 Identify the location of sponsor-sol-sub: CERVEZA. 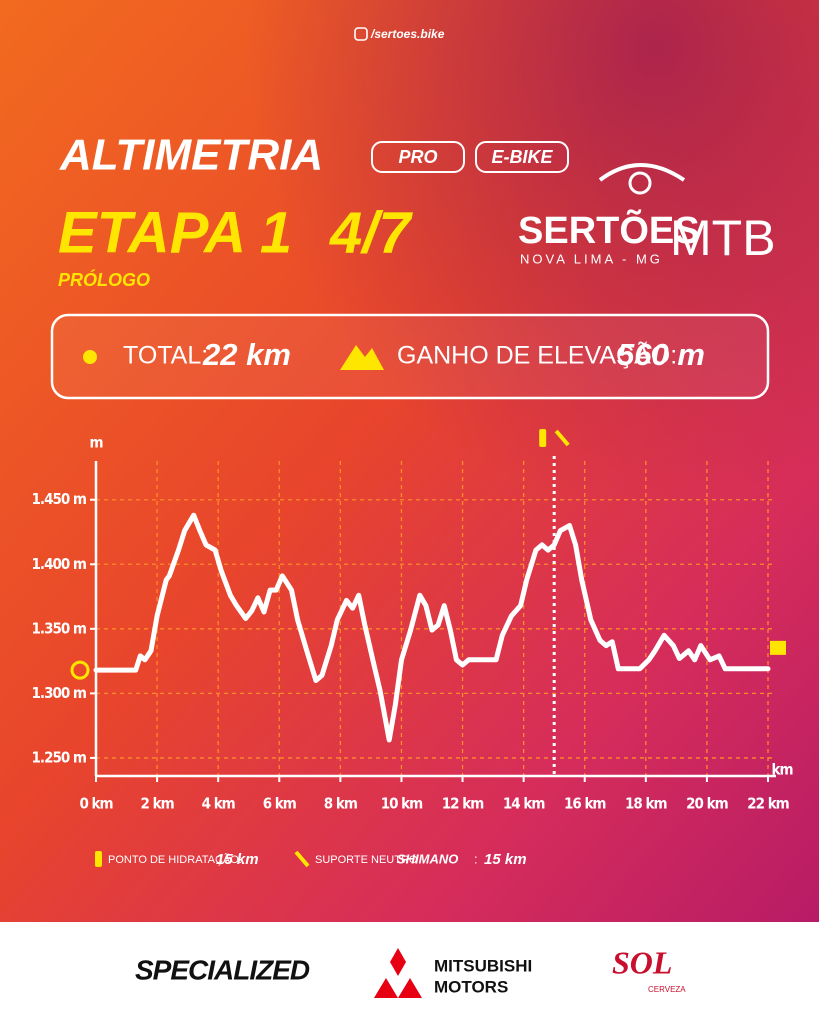
(667, 989).